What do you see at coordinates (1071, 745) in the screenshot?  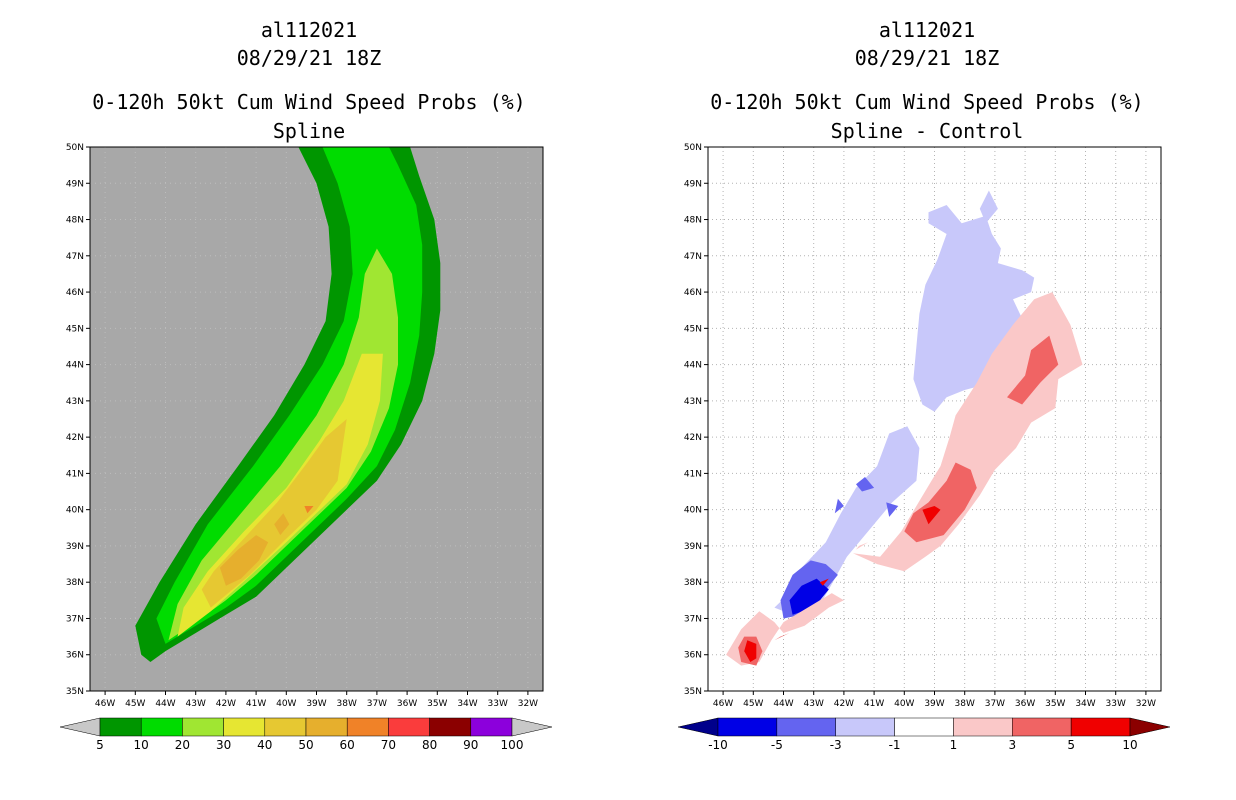 I see `colorbar-label: 5` at bounding box center [1071, 745].